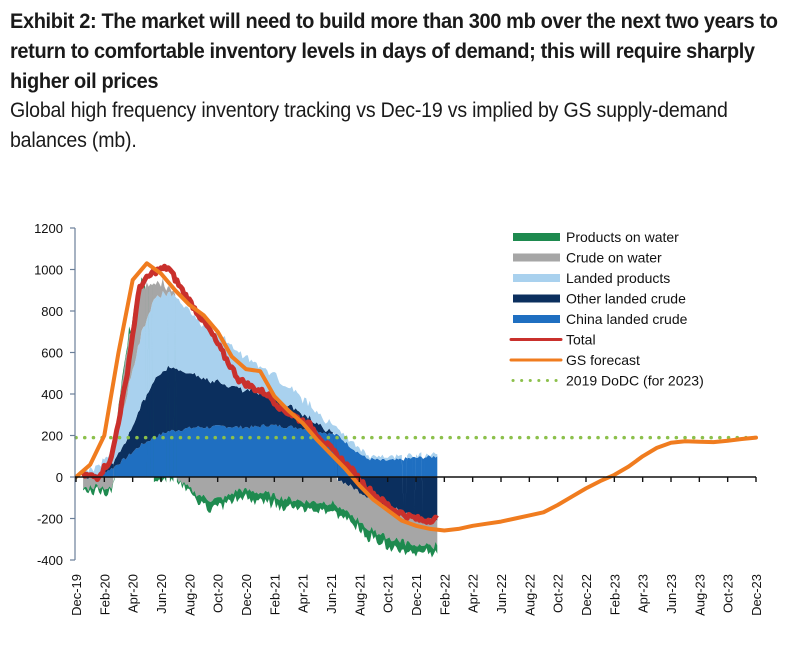 This screenshot has width=800, height=652. Describe the element at coordinates (388, 593) in the screenshot. I see `x-tick-label: Oct-21` at that location.